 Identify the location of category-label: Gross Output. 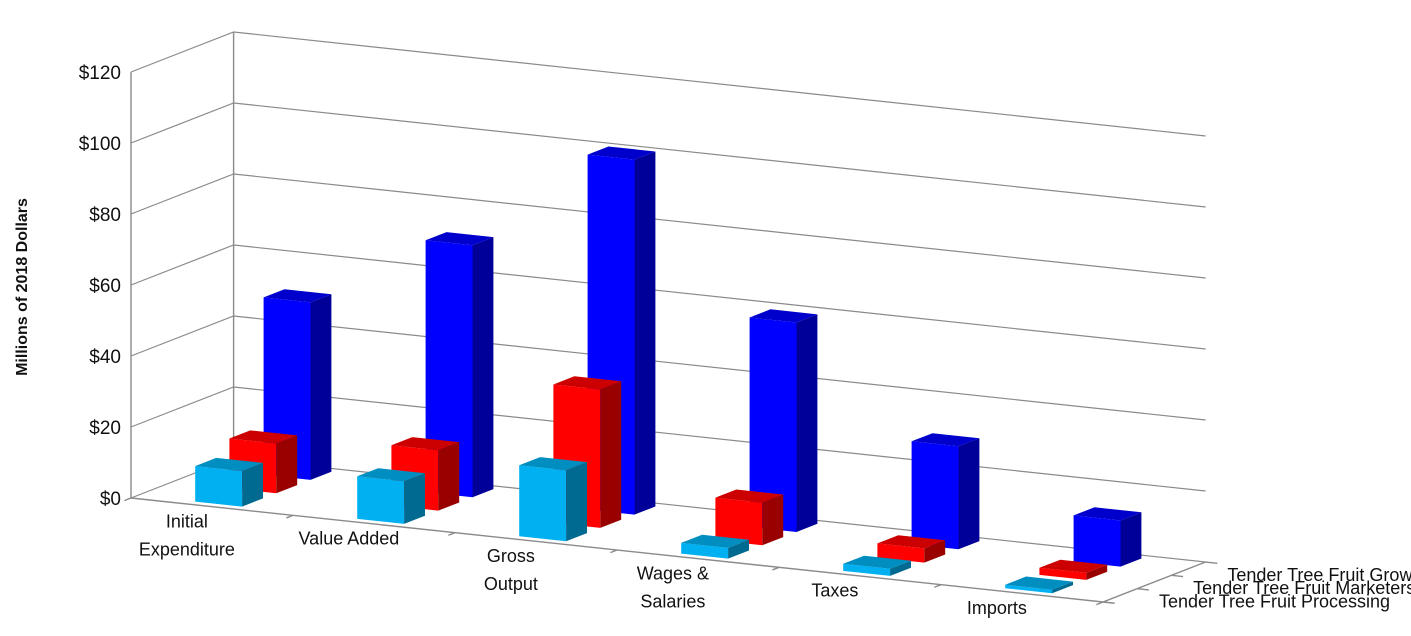
(511, 570).